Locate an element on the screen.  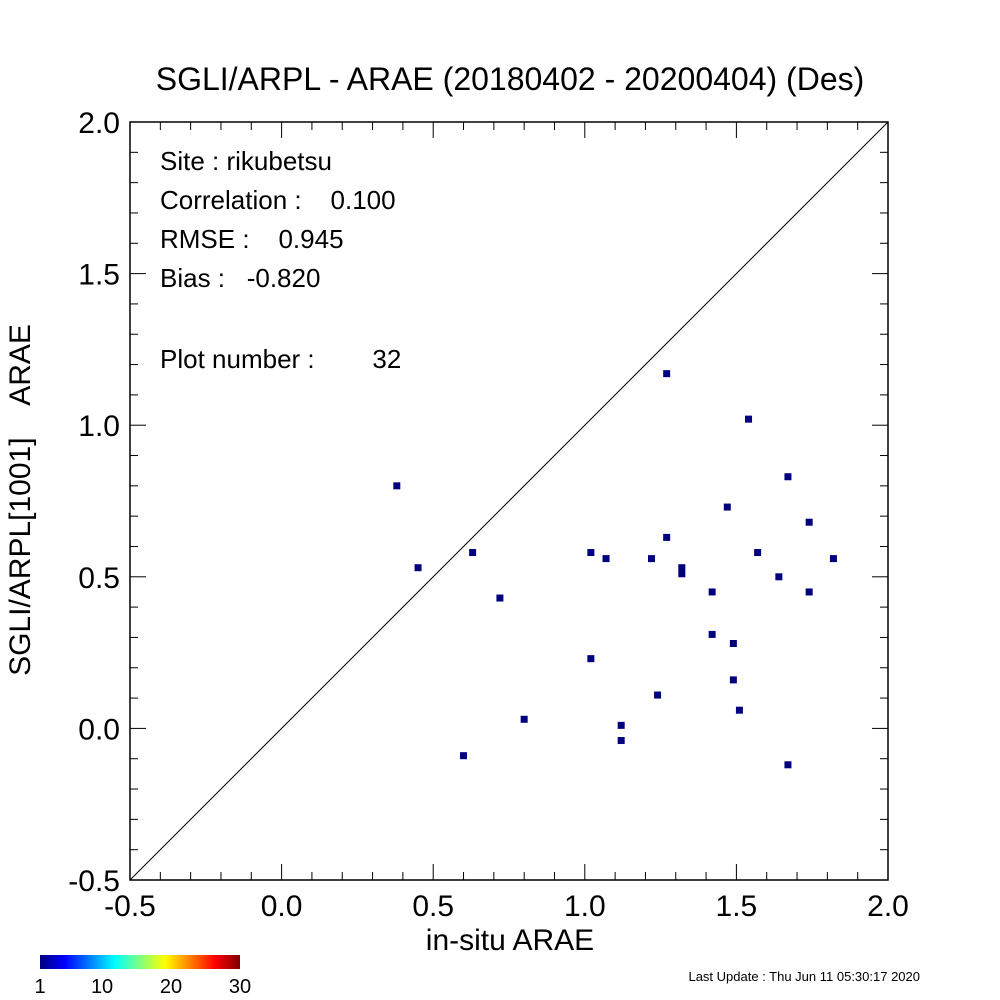
site-label: Site : rikubetsu is located at coordinates (246, 161).